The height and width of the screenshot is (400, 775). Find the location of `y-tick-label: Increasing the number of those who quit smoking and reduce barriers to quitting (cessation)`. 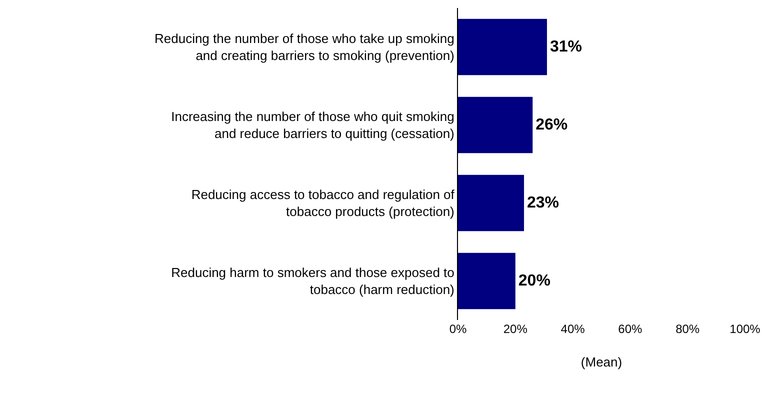

y-tick-label: Increasing the number of those who quit smoking and reduce barriers to quitting (cessation) is located at coordinates (312, 125).